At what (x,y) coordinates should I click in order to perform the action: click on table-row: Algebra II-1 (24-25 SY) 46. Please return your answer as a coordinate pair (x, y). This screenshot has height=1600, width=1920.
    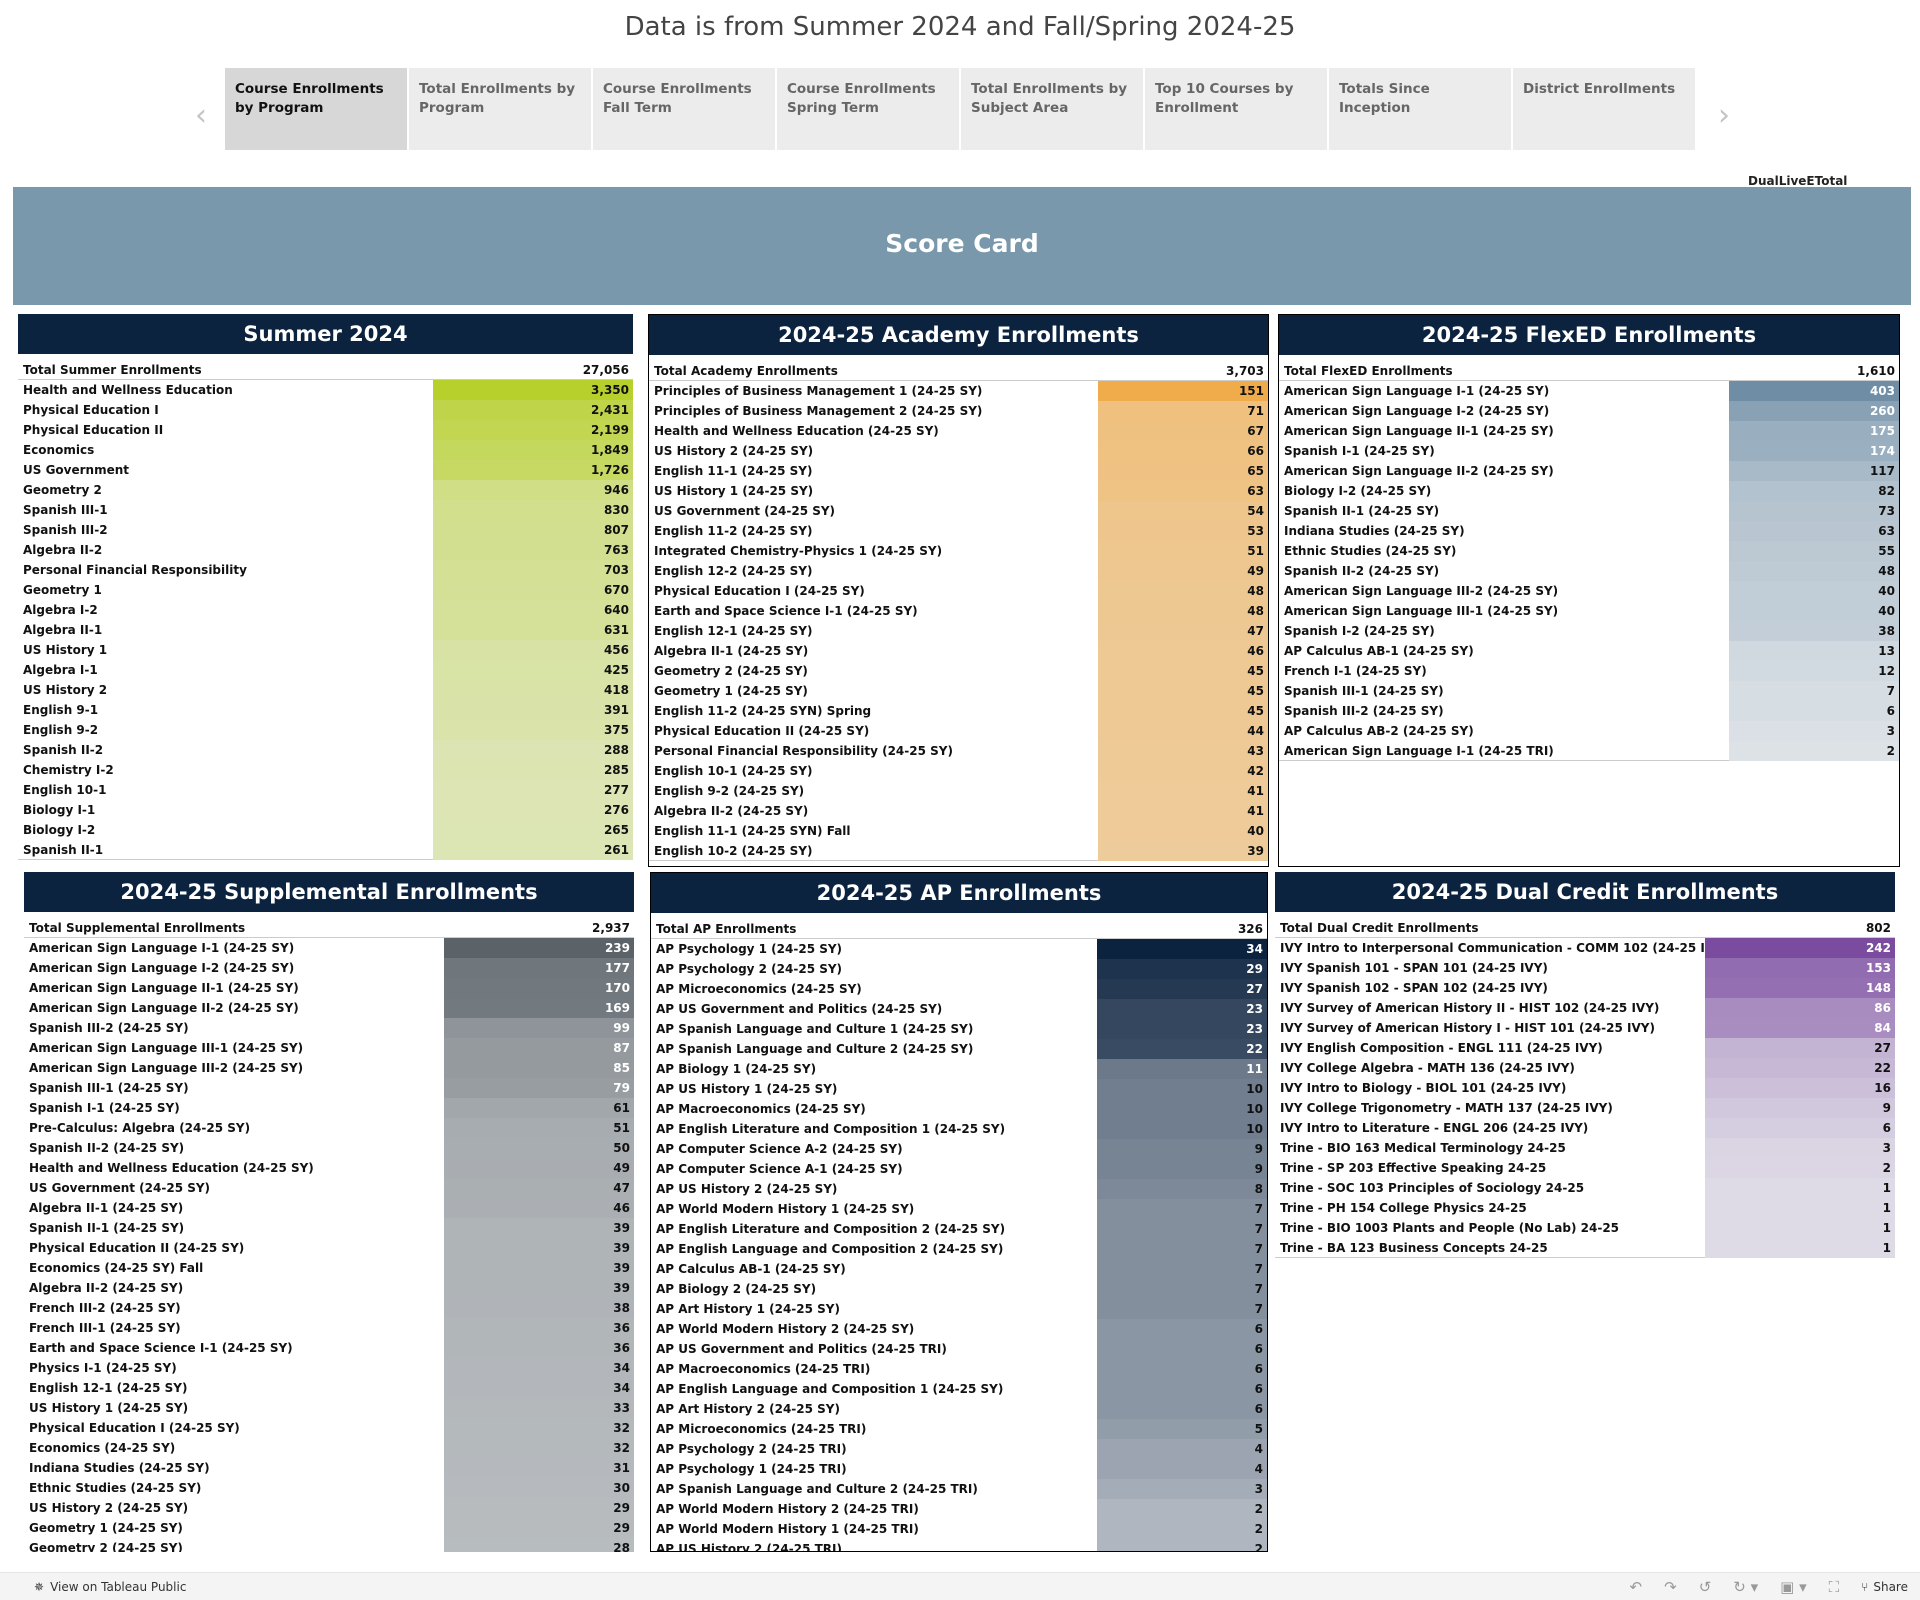
    Looking at the image, I should click on (958, 651).